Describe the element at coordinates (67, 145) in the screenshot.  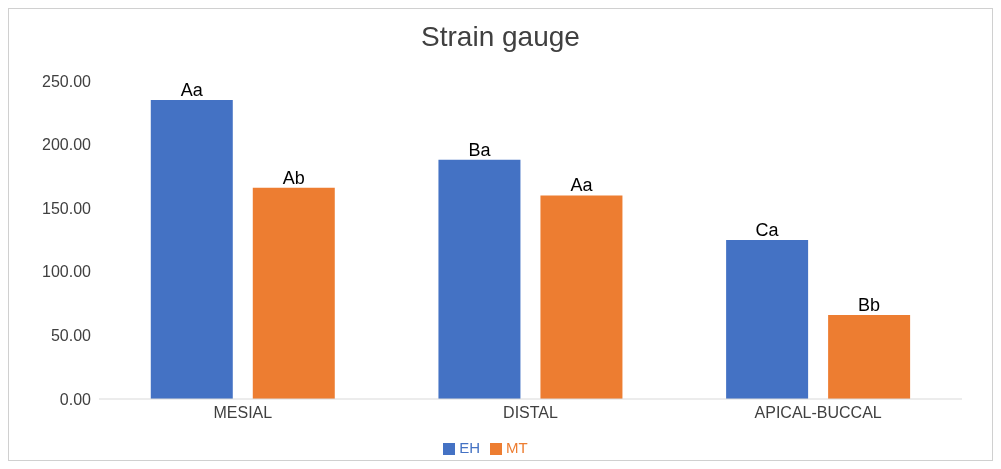
I see `y-tick-label: 200.00` at that location.